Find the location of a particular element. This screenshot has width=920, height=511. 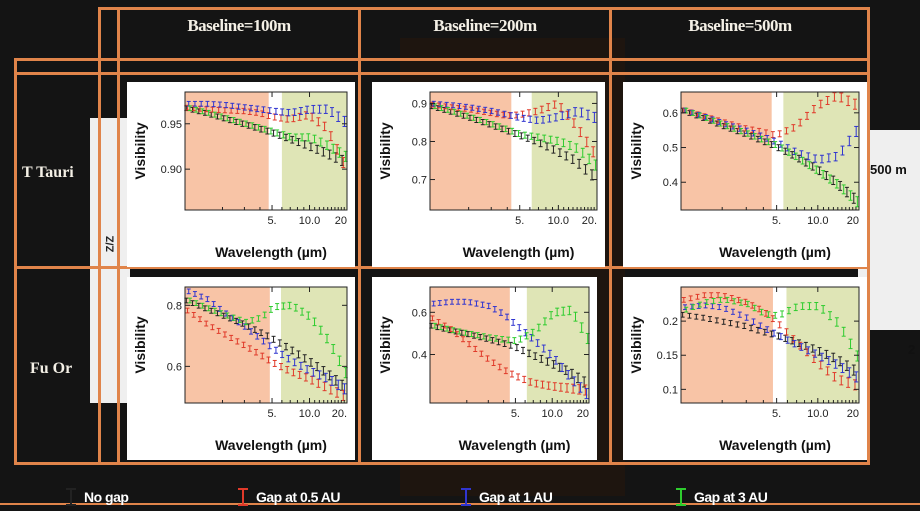

legend-item: Gap at 0.5 AU is located at coordinates (288, 497).